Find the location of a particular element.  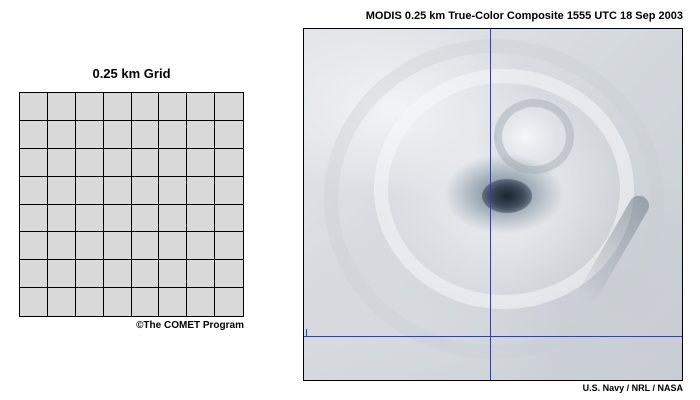

grid-title: 0.25 km Grid is located at coordinates (131, 73).